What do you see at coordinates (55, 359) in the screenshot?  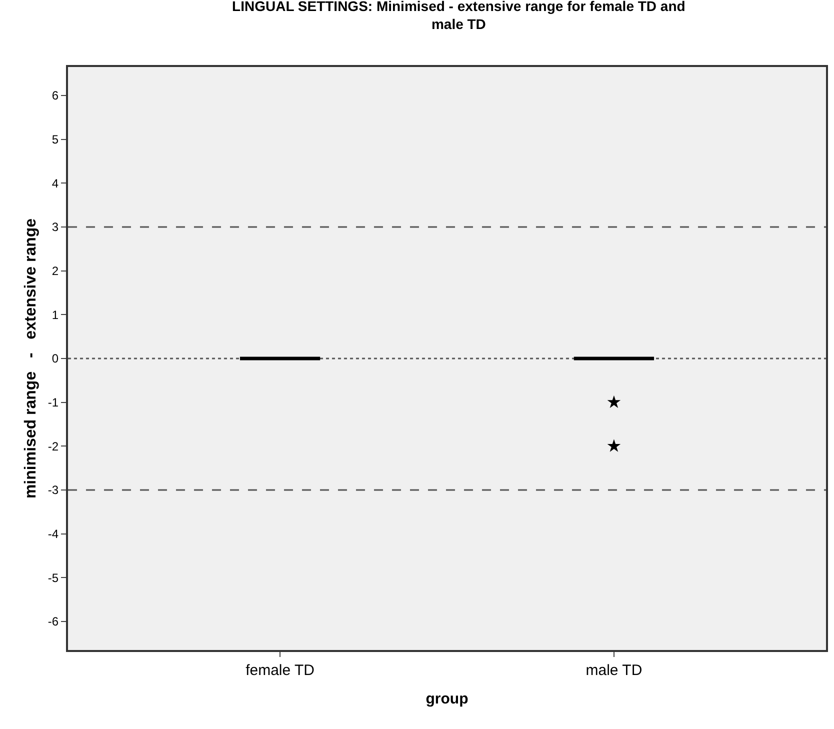 I see `y-tick-label: 0` at bounding box center [55, 359].